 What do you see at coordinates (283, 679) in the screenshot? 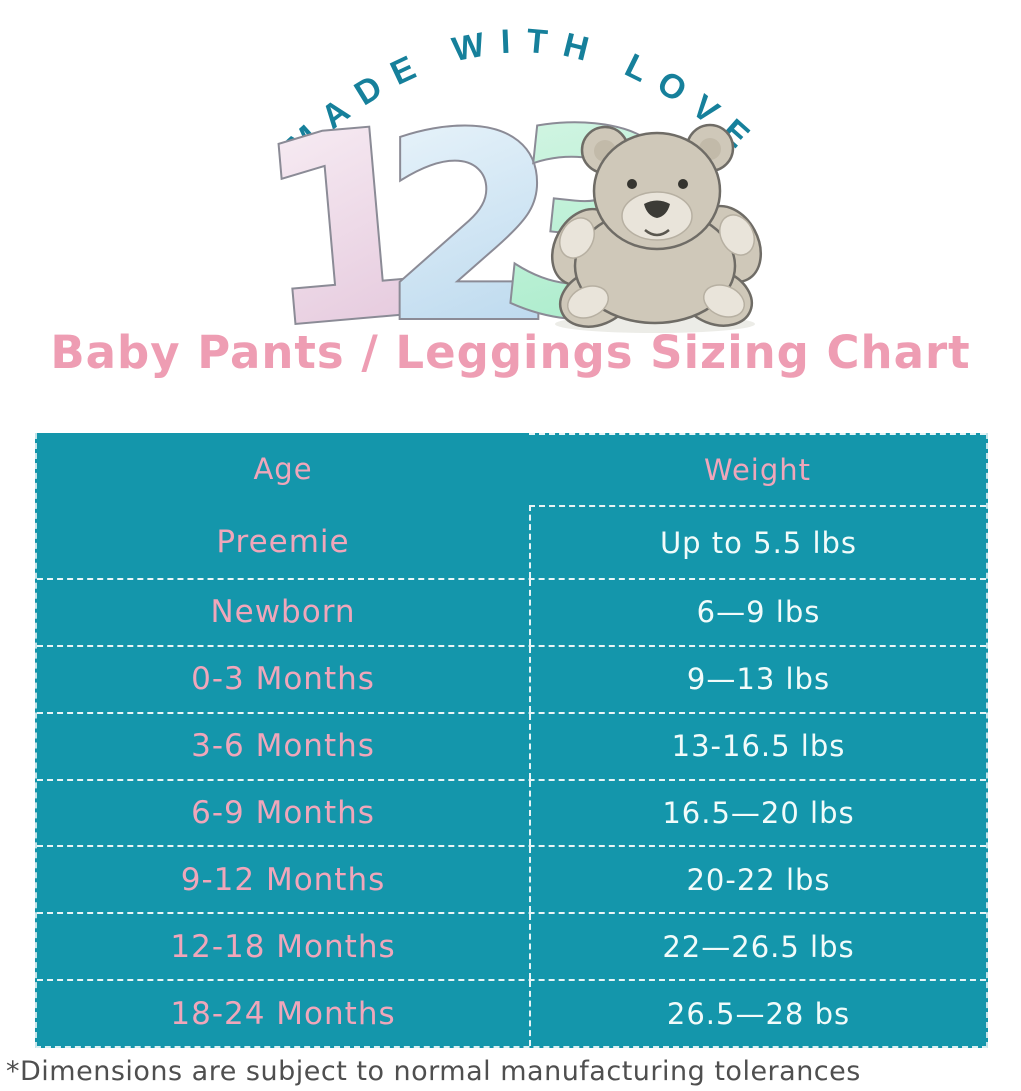
I see `age-value: 0-3 Months` at bounding box center [283, 679].